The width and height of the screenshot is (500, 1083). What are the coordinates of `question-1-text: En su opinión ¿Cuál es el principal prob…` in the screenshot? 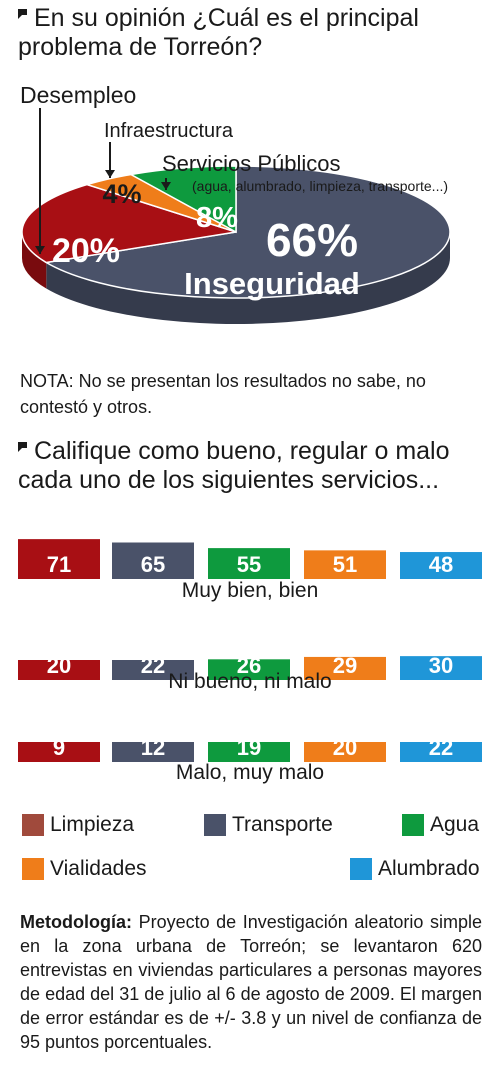 It's located at (218, 32).